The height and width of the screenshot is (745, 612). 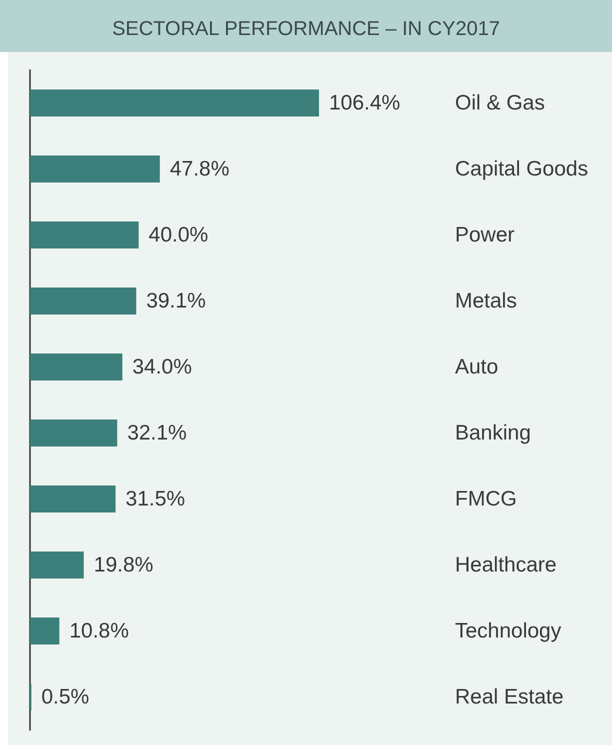 I want to click on y-tick-label: Real Estate, so click(x=509, y=697).